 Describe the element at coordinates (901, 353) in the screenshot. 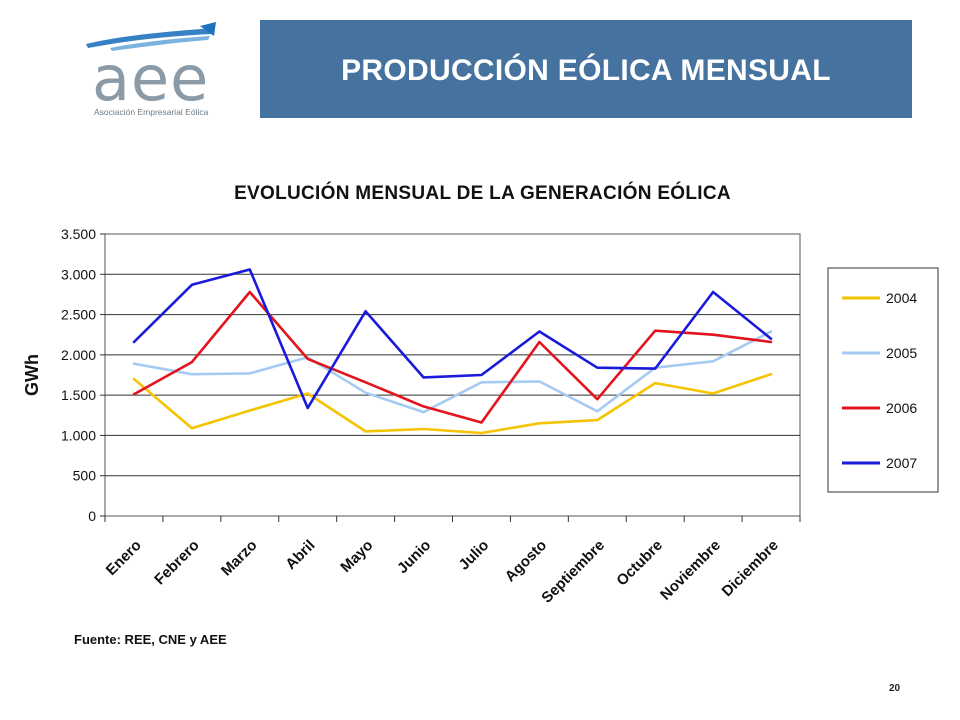

I see `legend-label-2005: 2005` at that location.